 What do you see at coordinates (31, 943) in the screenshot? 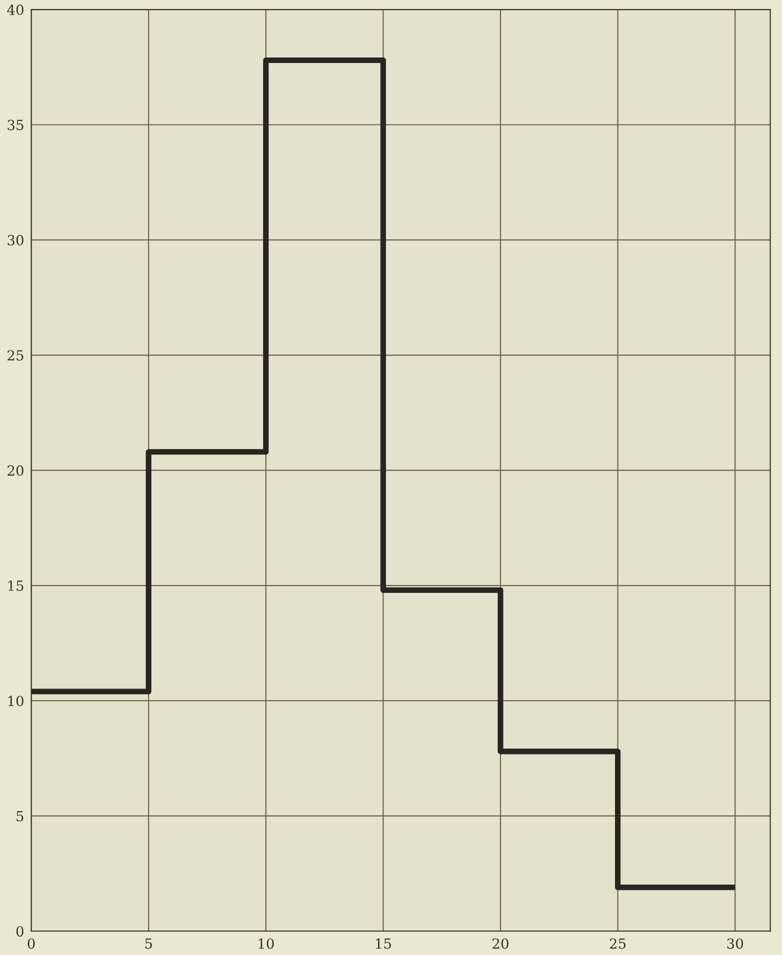
I see `x-tick-label: 0` at bounding box center [31, 943].